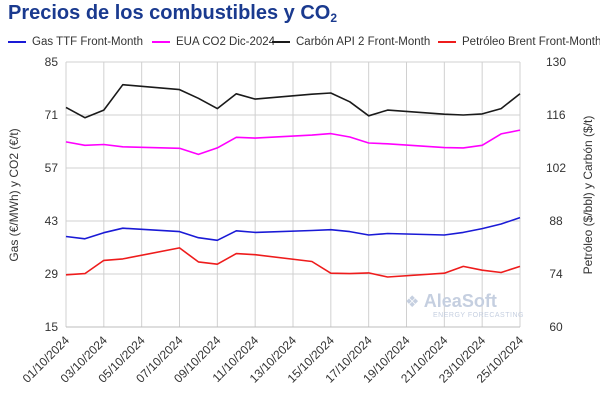 This screenshot has width=600, height=418. What do you see at coordinates (14, 194) in the screenshot?
I see `y-axis-left-label: Gas (€/MWh) y CO2 (€/t)` at bounding box center [14, 194].